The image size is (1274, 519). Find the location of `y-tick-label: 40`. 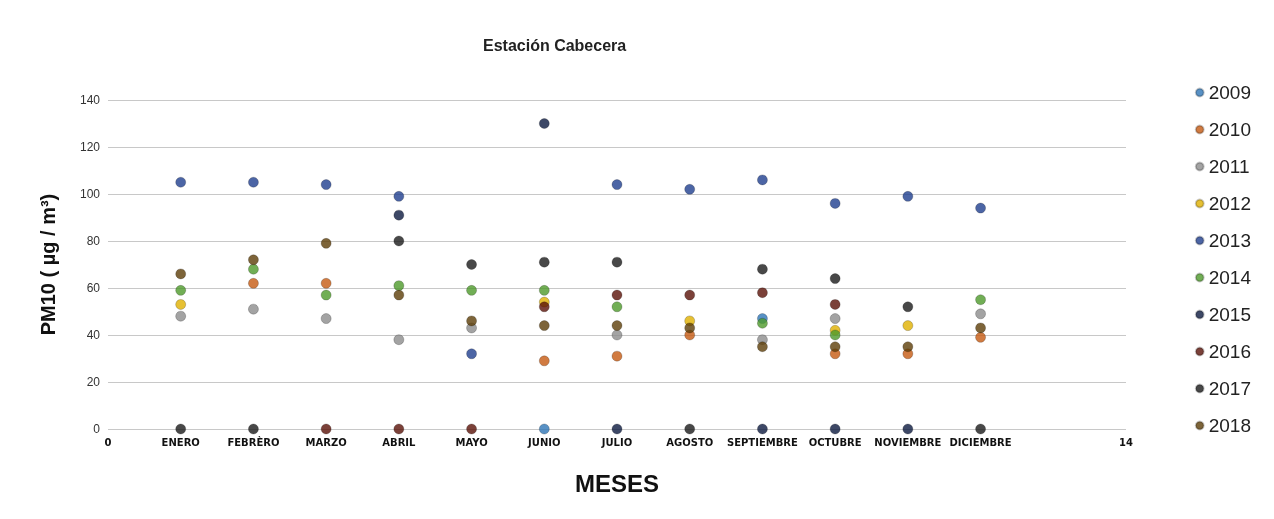

y-tick-label: 40 is located at coordinates (93, 335).